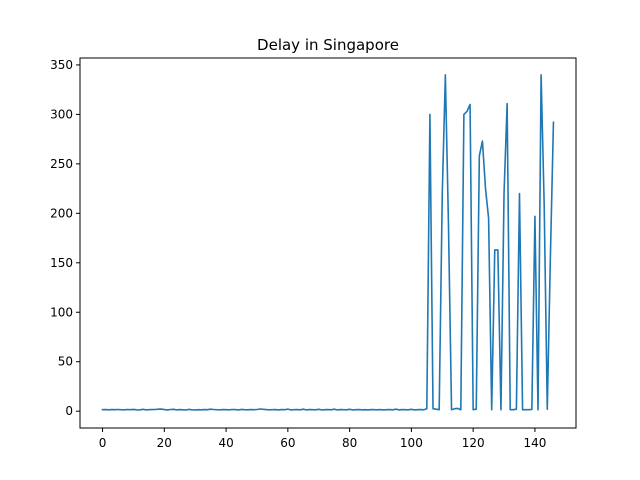 Image resolution: width=640 pixels, height=480 pixels. I want to click on x-tick-label: 100, so click(411, 443).